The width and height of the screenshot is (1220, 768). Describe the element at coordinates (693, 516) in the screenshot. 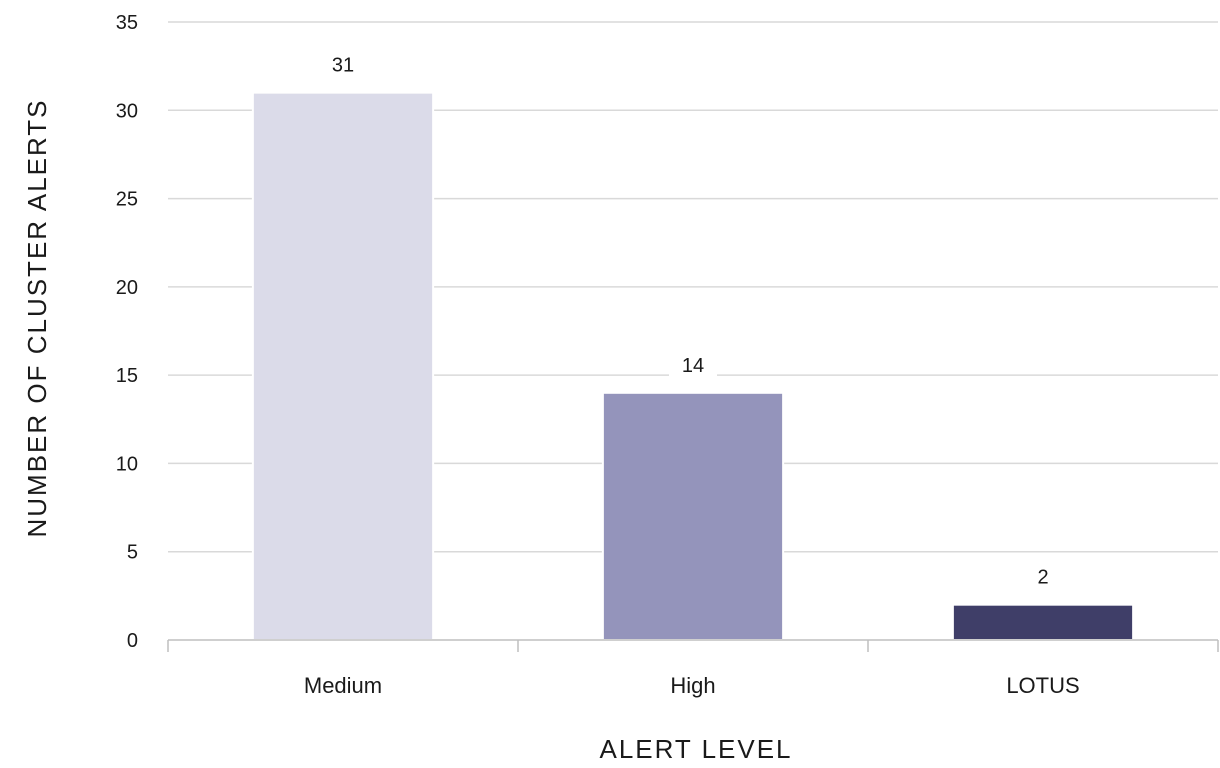

I see `bar-high` at that location.